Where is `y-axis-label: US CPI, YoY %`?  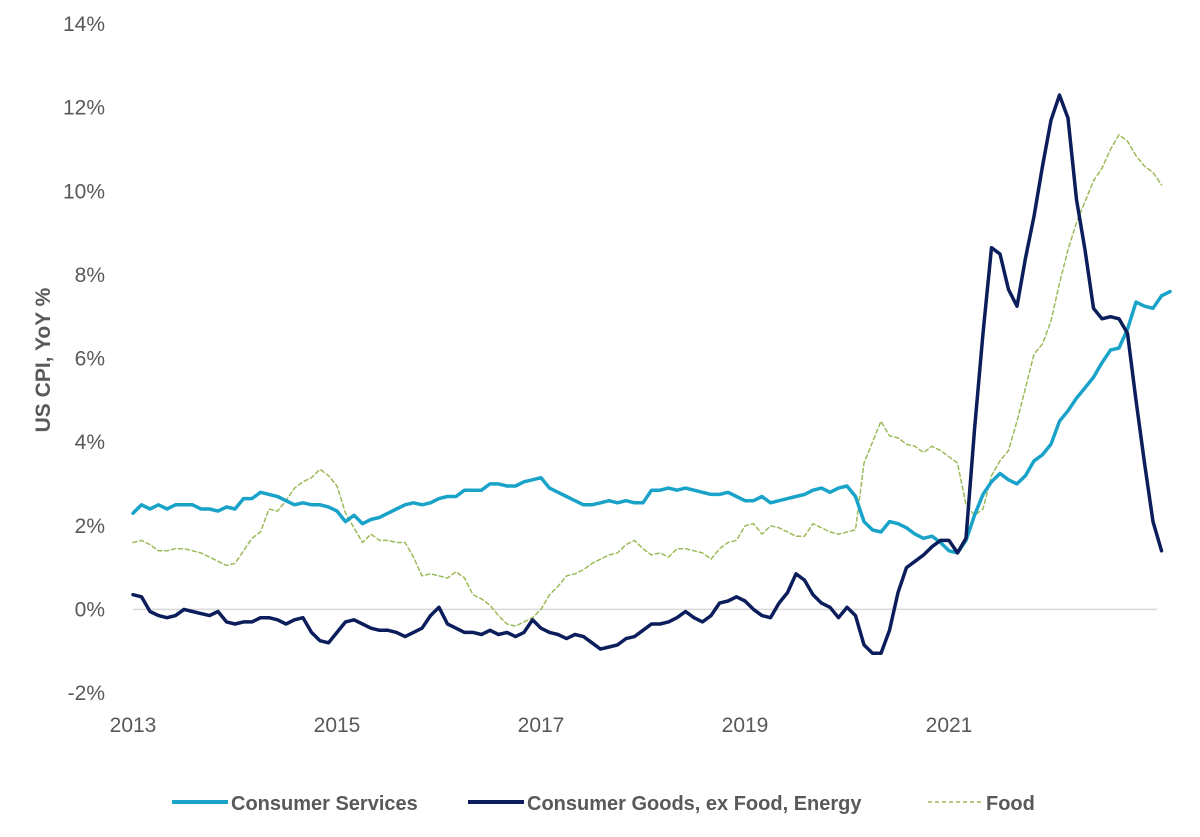 y-axis-label: US CPI, YoY % is located at coordinates (43, 359).